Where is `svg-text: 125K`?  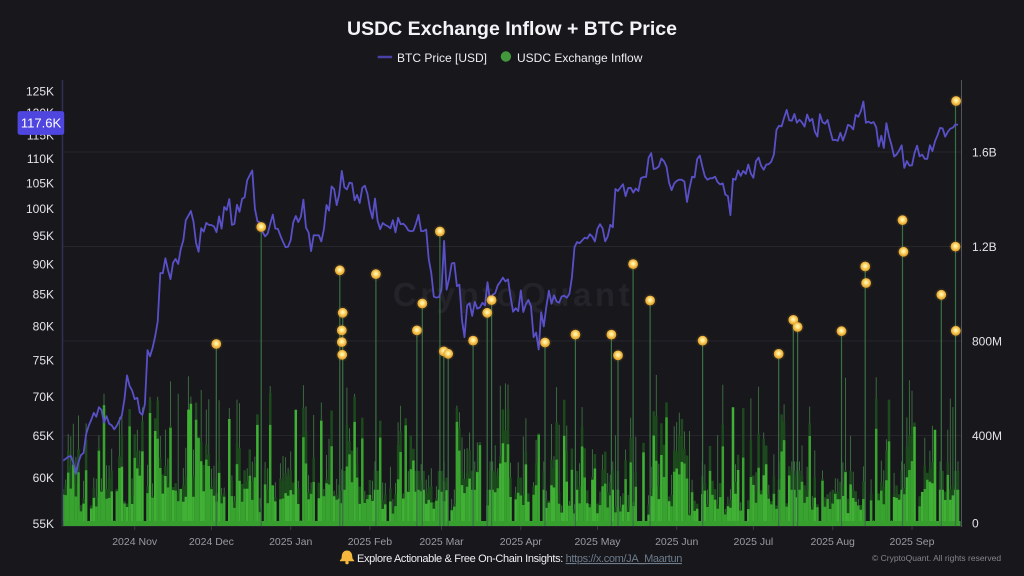 svg-text: 125K is located at coordinates (40, 92).